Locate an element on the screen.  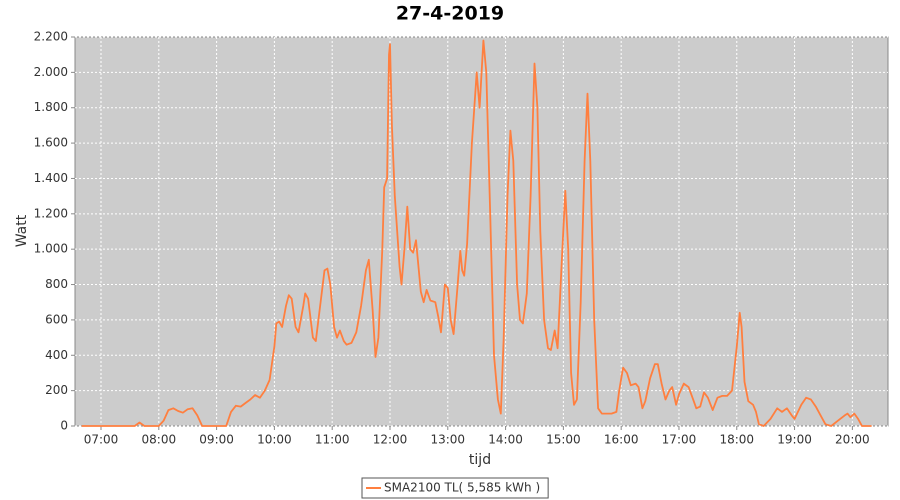
y-tick-label: 2.200 is located at coordinates (51, 37).